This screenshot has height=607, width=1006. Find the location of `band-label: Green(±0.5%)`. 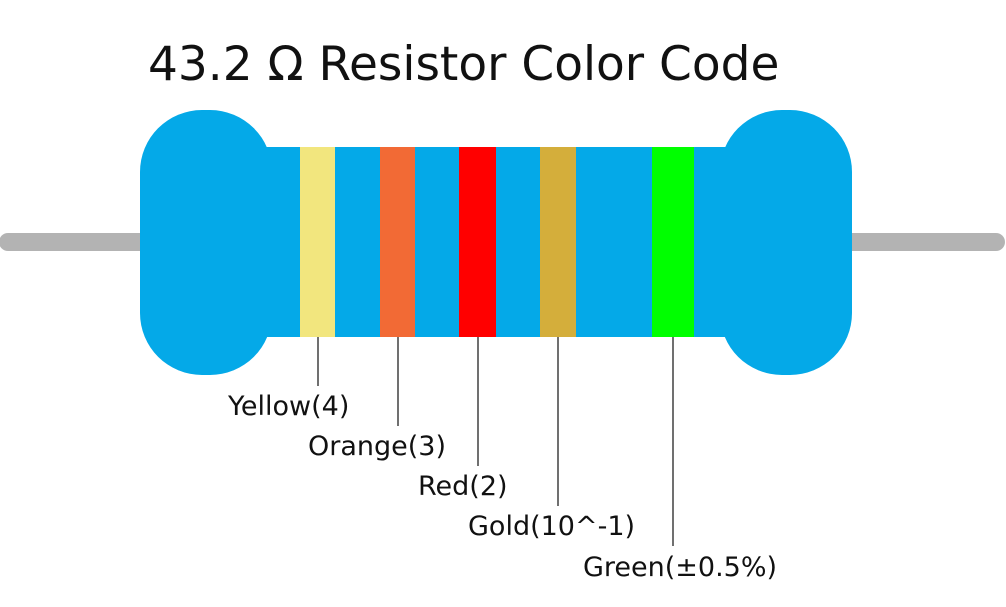

band-label: Green(±0.5%) is located at coordinates (680, 567).